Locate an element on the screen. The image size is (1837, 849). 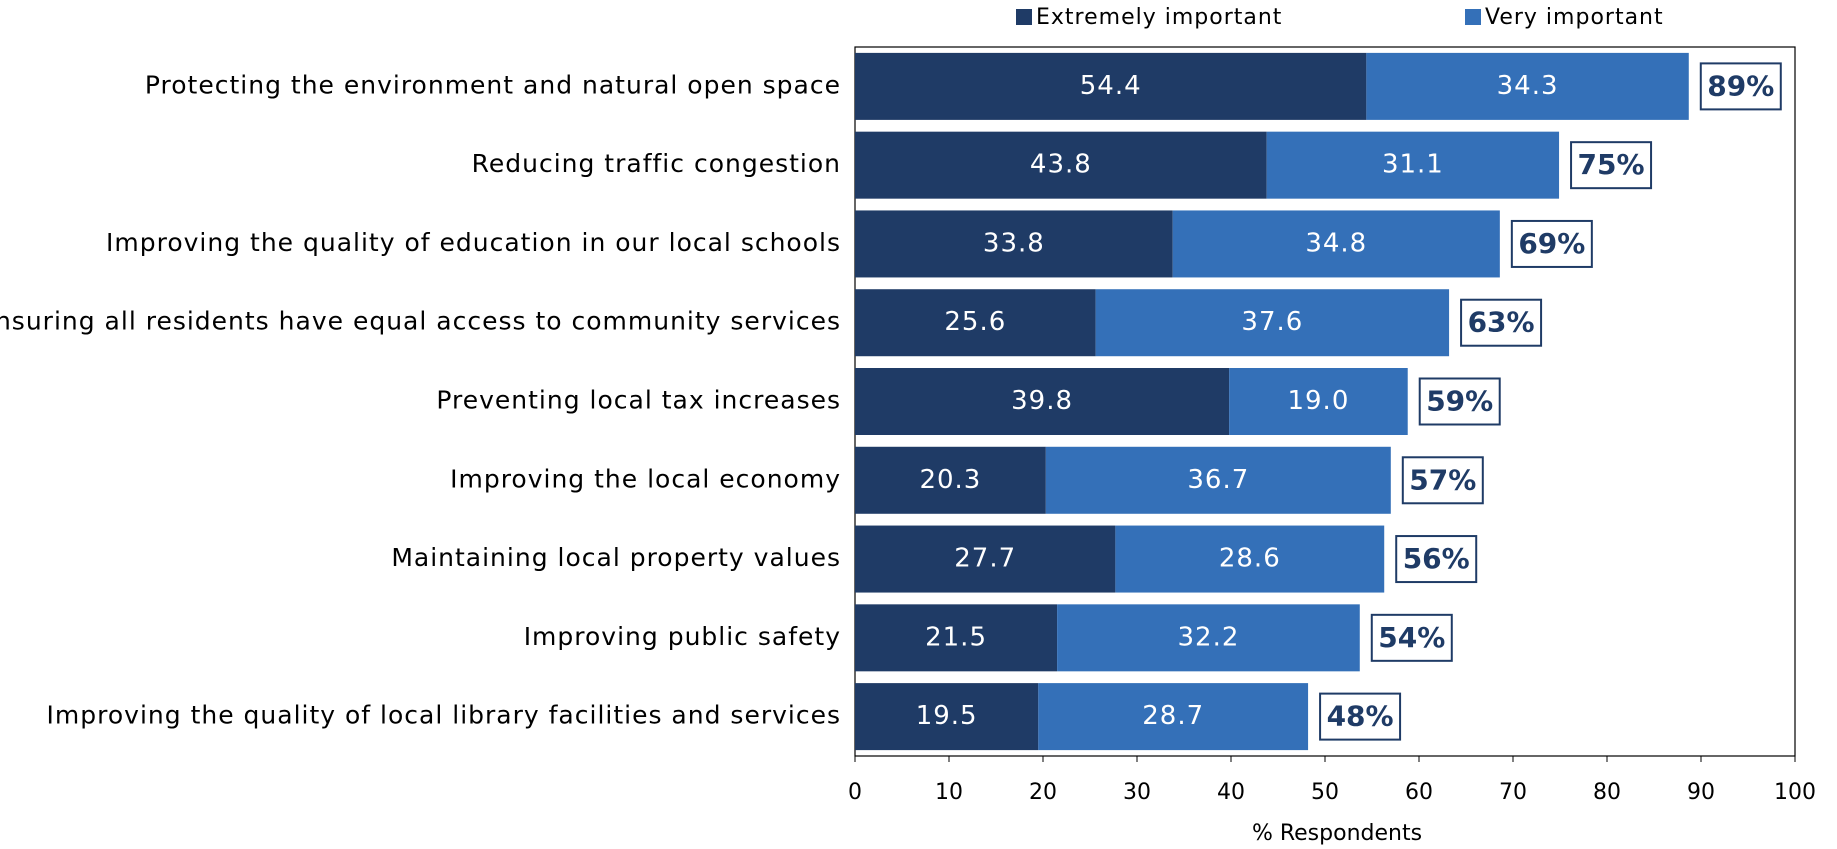
total-label: 75% is located at coordinates (1611, 164).